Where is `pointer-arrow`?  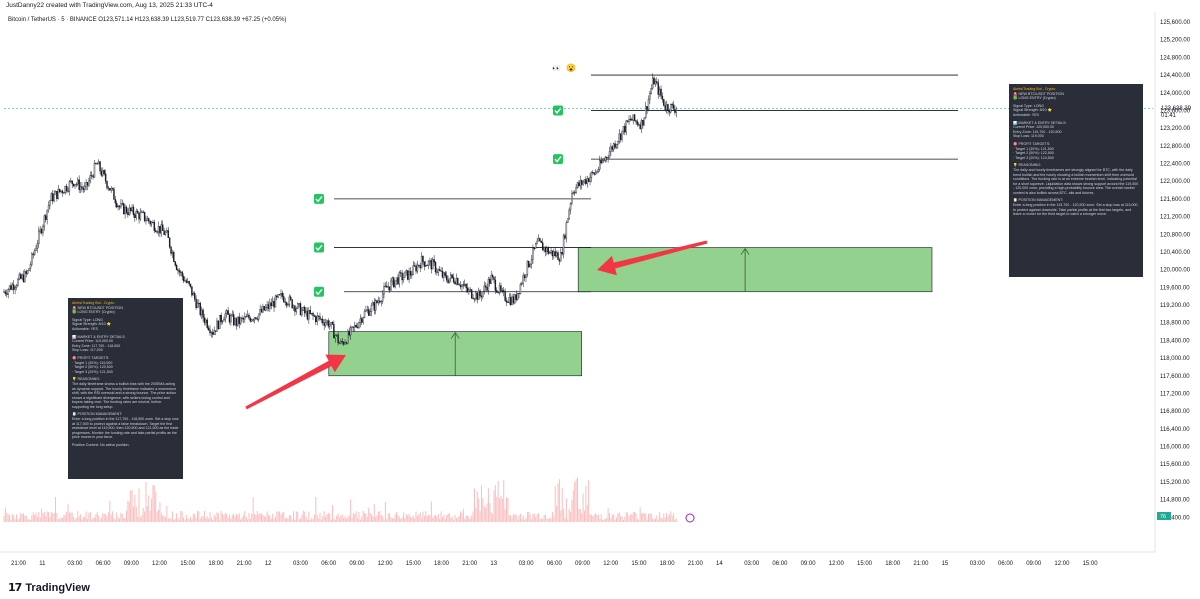 pointer-arrow is located at coordinates (295, 382).